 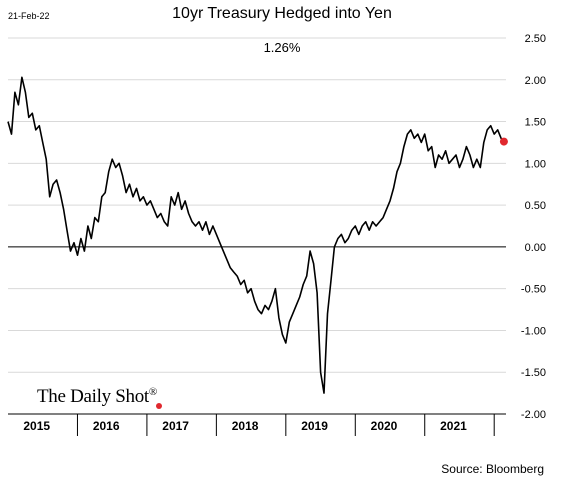 I want to click on x-tick-label: 2019, so click(x=314, y=426).